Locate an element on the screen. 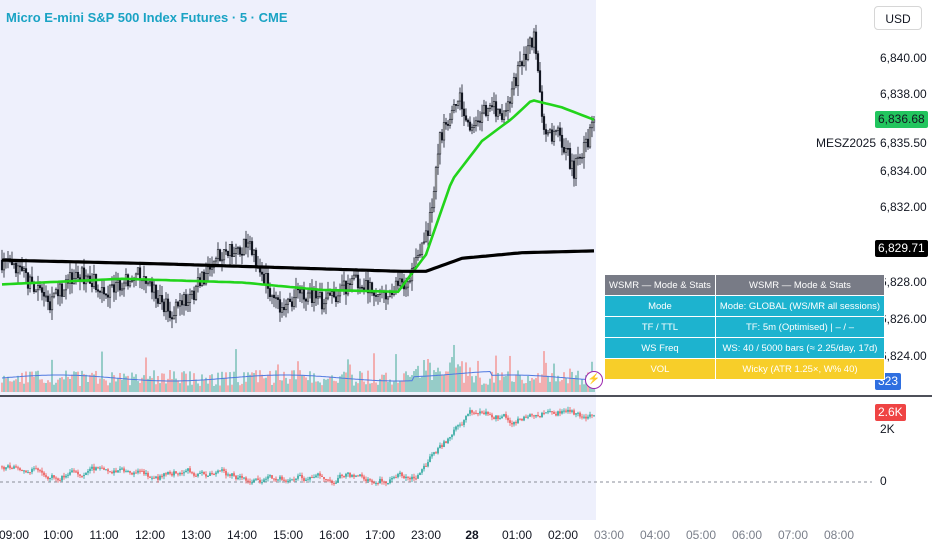  time-tick: 04:00 is located at coordinates (655, 535).